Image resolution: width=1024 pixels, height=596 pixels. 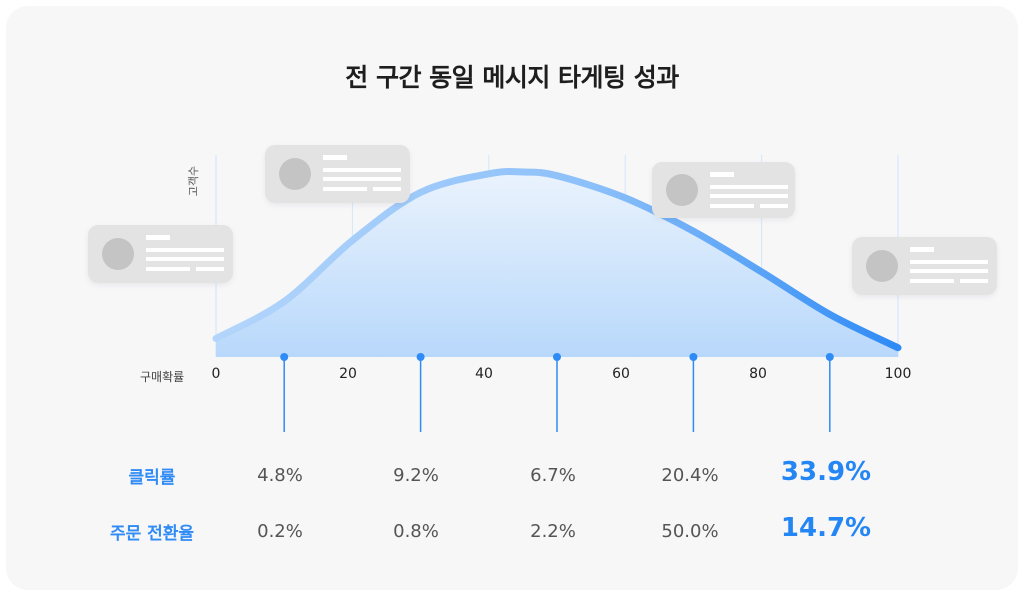 I want to click on metric-label-click-rate: 클릭률, so click(x=152, y=478).